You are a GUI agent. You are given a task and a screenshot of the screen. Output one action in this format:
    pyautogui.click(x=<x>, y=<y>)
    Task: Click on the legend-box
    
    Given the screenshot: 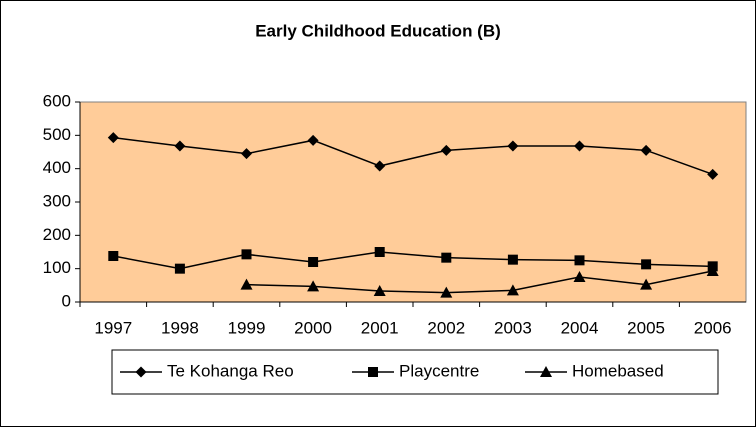 What is the action you would take?
    pyautogui.click(x=415, y=372)
    